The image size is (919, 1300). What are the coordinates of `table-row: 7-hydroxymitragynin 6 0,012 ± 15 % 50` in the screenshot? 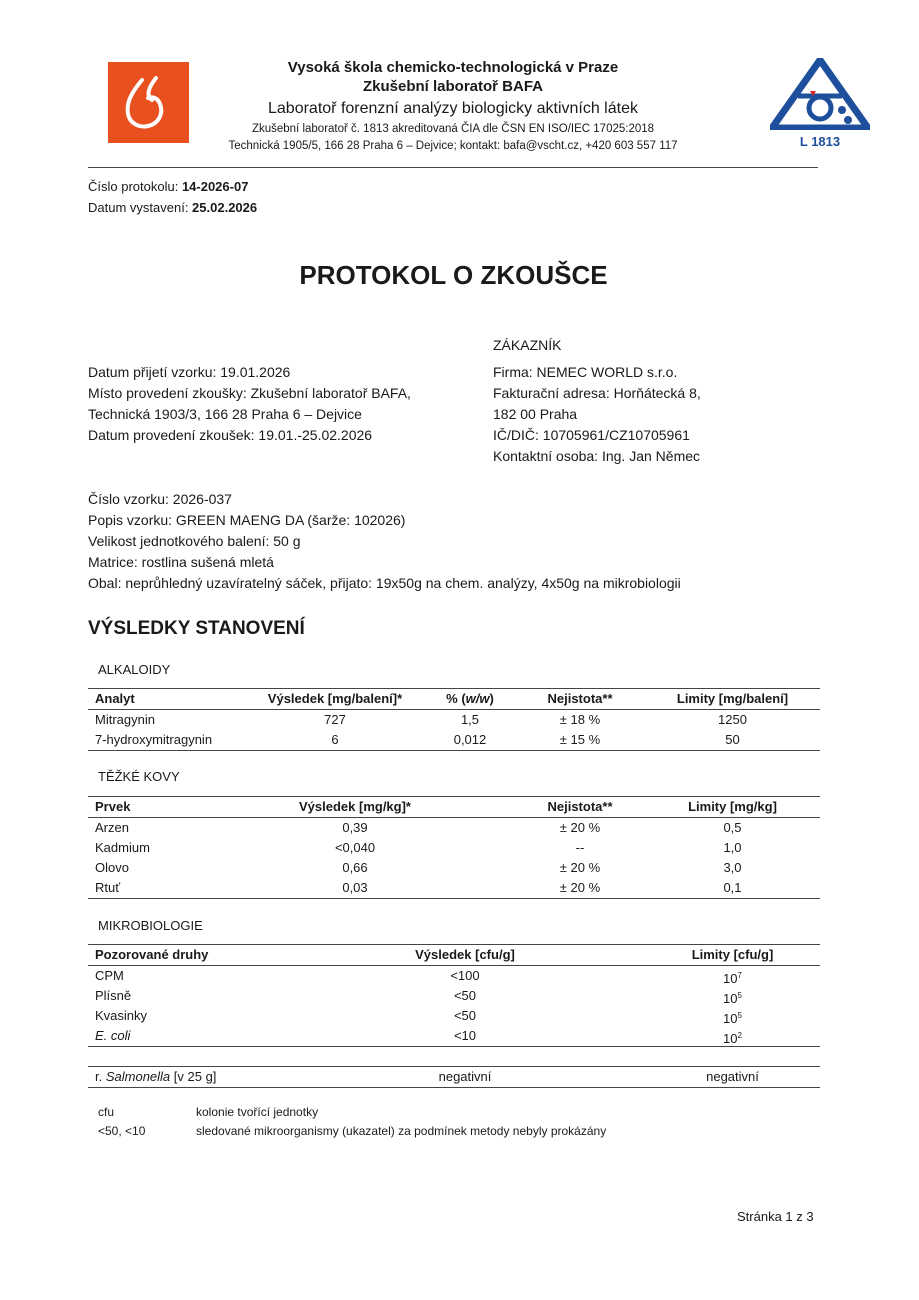 It's located at (454, 740).